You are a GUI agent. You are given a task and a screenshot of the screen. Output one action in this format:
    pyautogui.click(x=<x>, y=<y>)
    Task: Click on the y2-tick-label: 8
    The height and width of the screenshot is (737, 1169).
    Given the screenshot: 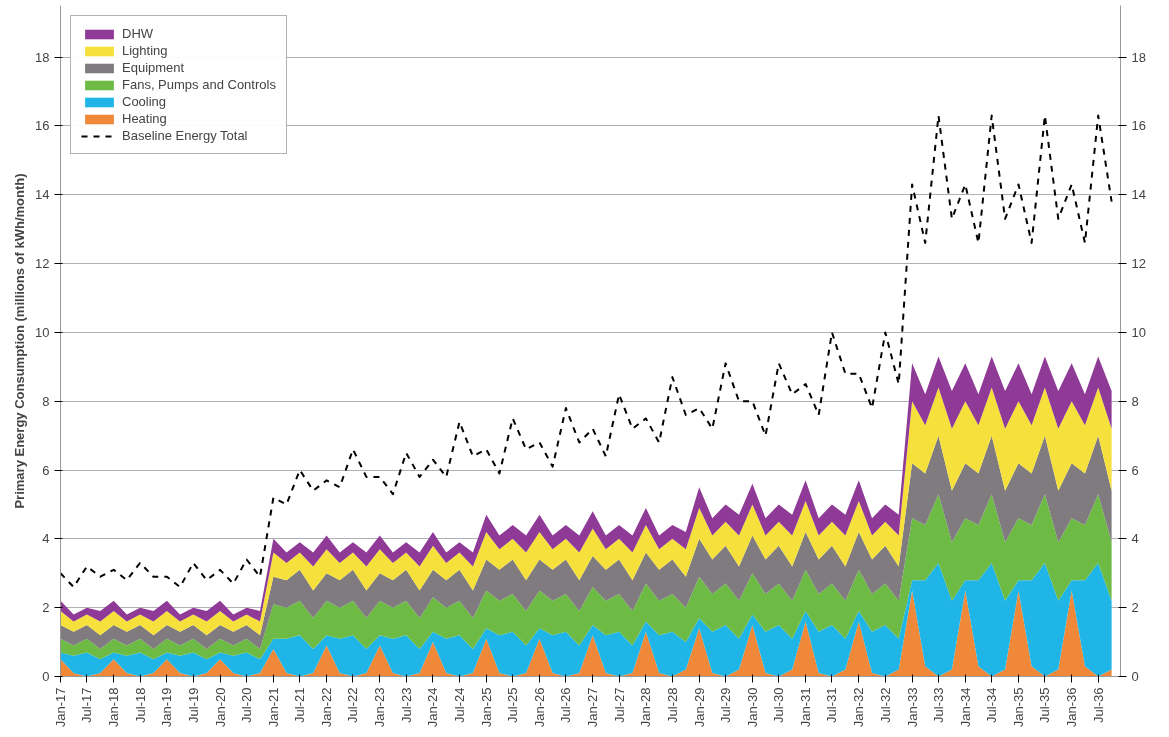 What is the action you would take?
    pyautogui.click(x=1135, y=401)
    